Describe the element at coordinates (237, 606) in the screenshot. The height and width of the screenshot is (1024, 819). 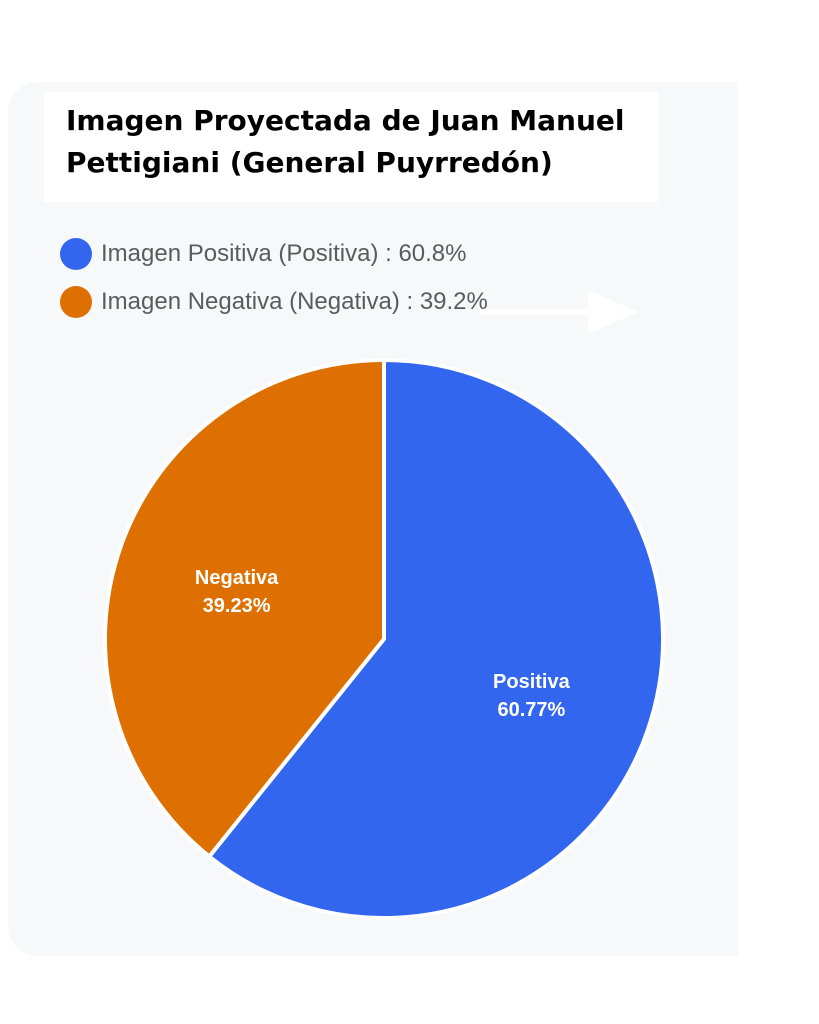
I see `slice-percent-negativa: 39.23%` at that location.